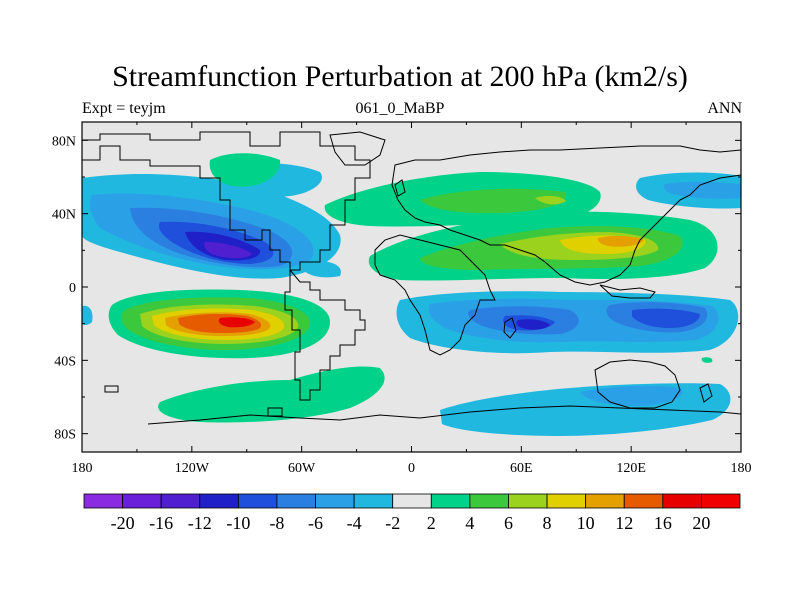  What do you see at coordinates (271, 394) in the screenshot?
I see `fill-pos-2-so` at bounding box center [271, 394].